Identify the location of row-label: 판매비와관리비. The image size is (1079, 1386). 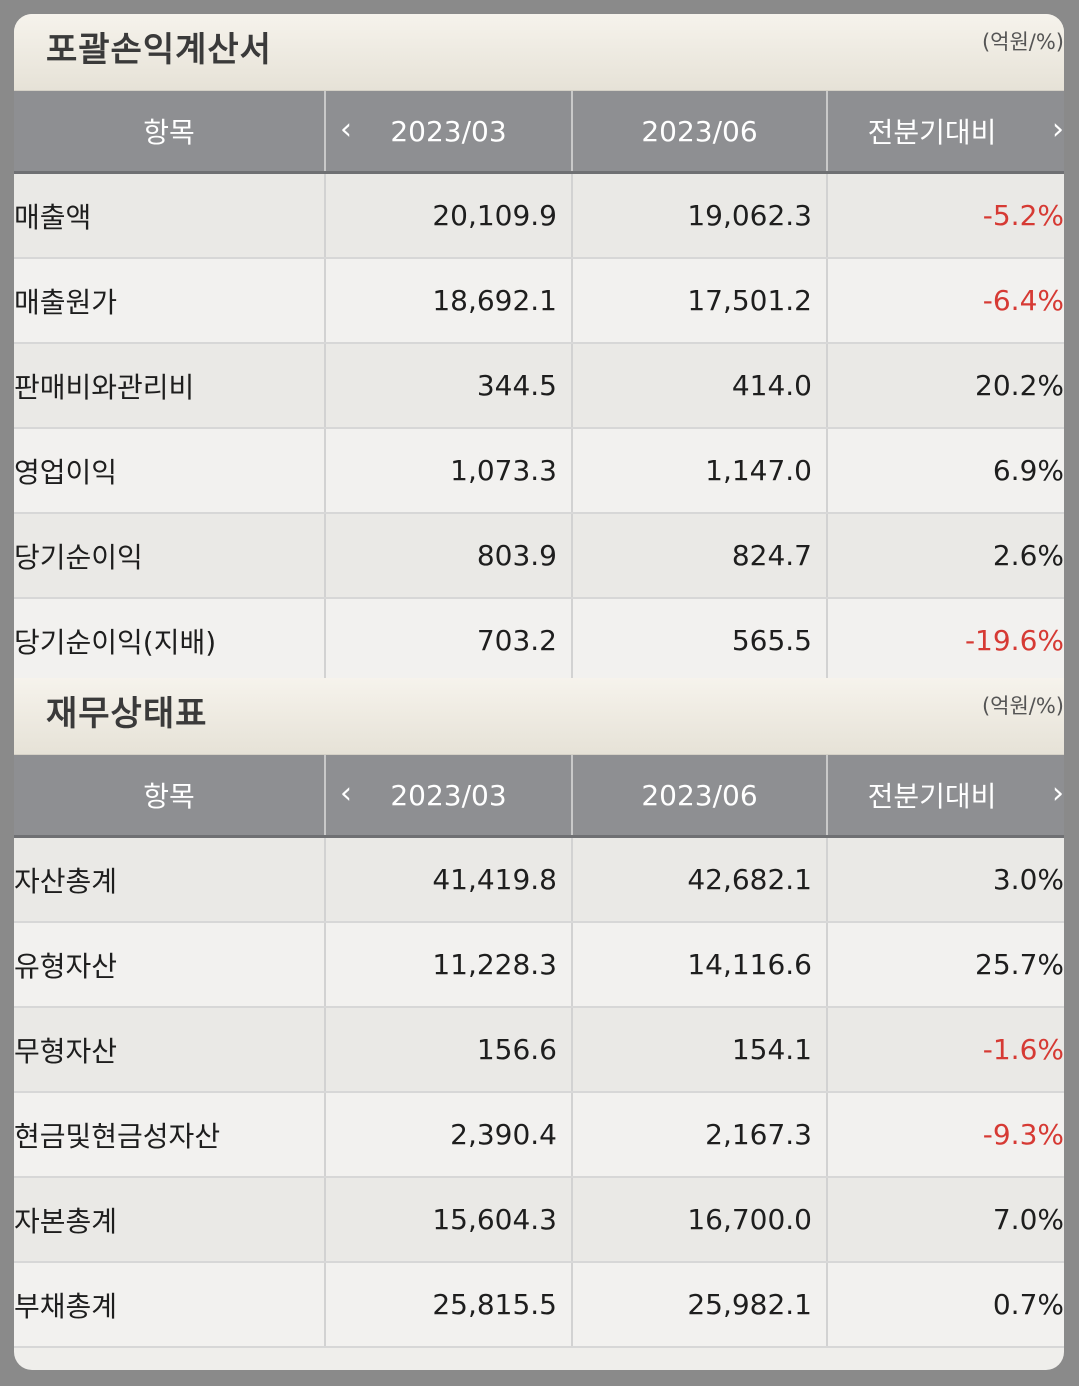
(170, 386).